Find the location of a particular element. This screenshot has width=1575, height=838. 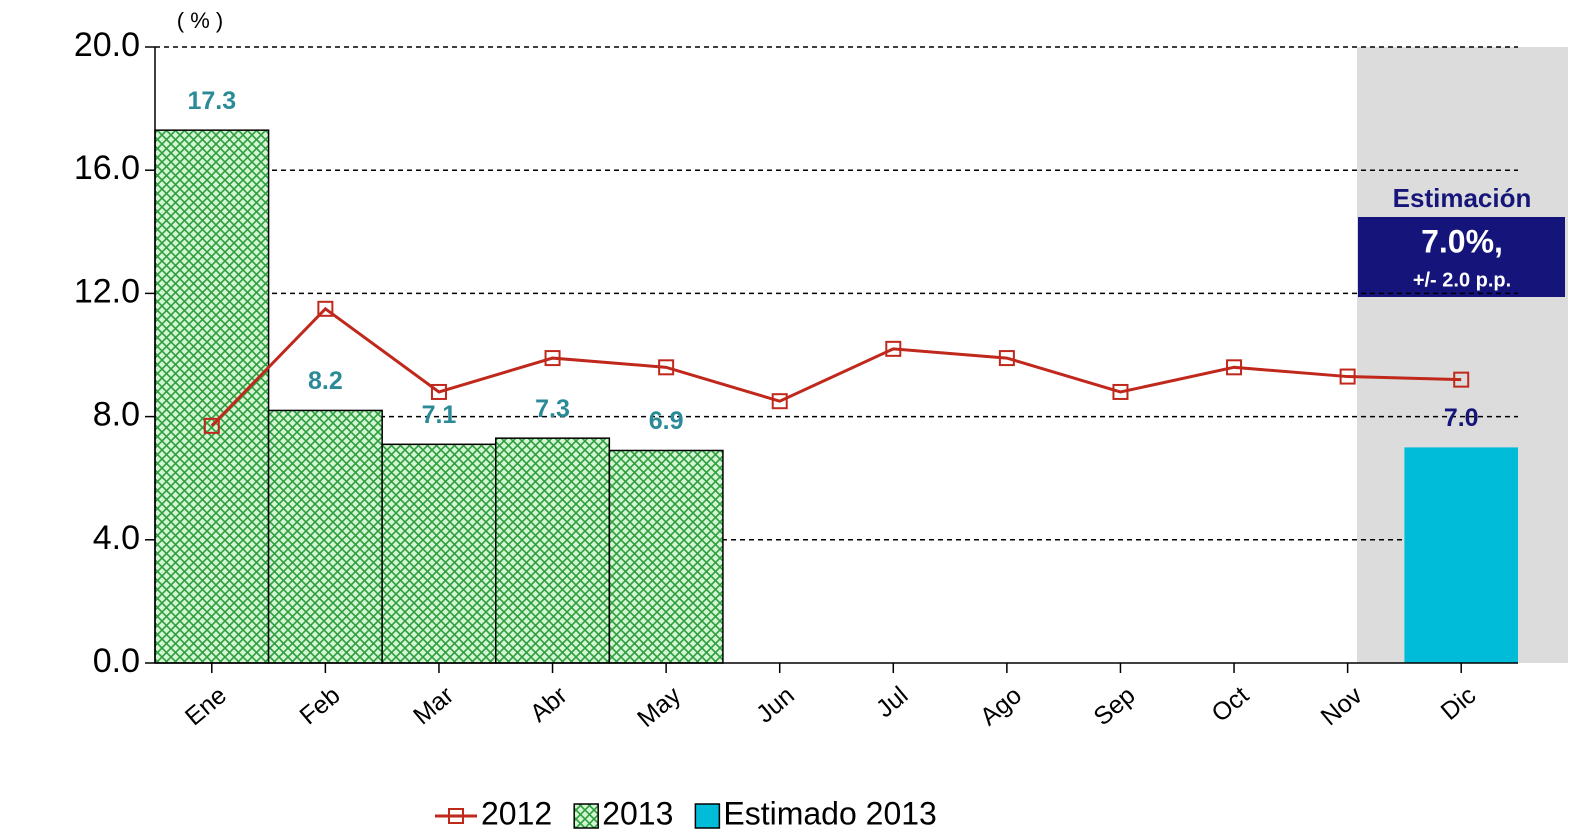

value-label: 17.3 is located at coordinates (211, 101).